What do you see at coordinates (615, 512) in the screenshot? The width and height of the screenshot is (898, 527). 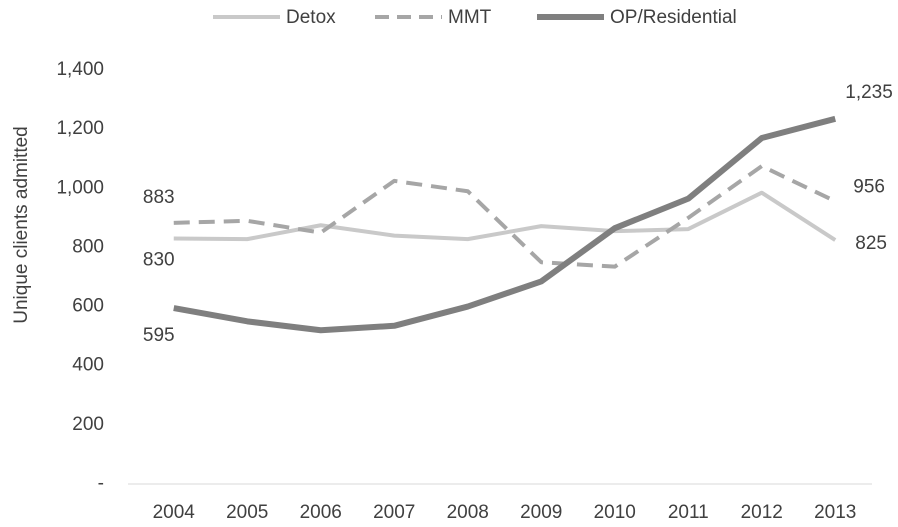 I see `x-tick-label: 2010` at bounding box center [615, 512].